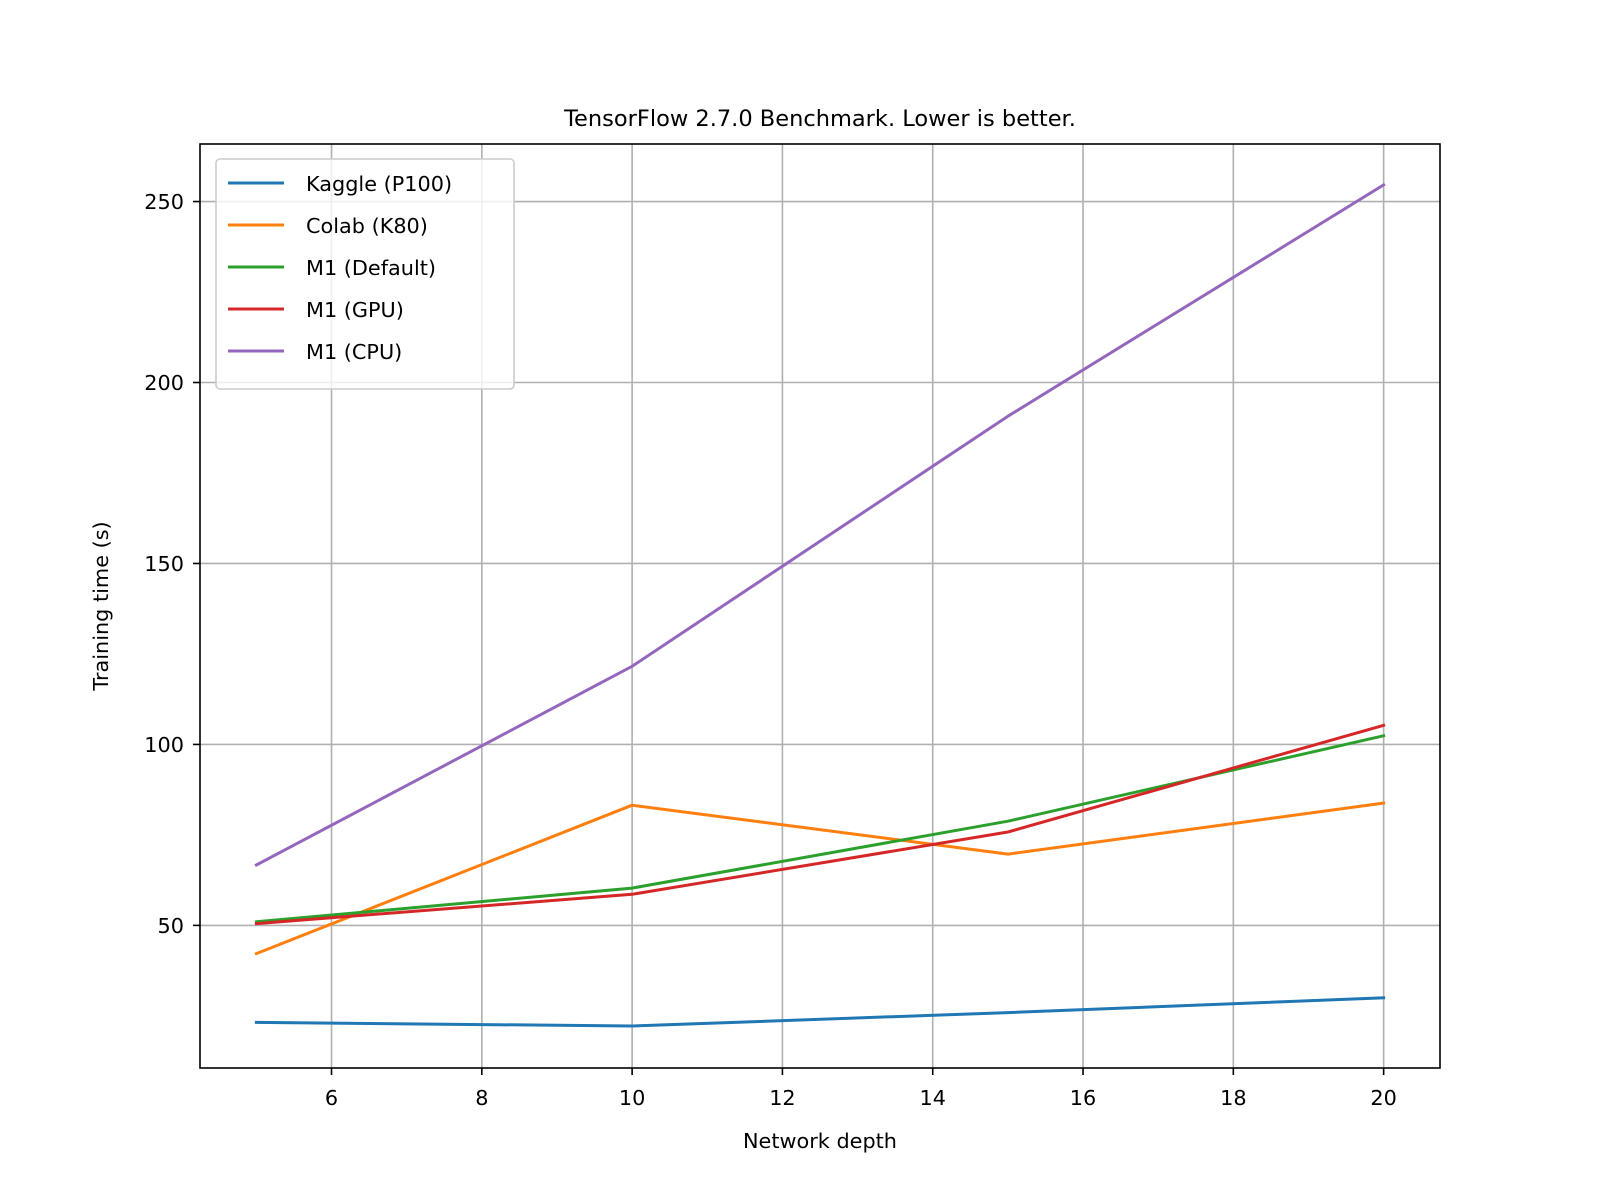 This screenshot has height=1200, width=1600. I want to click on y-tick-label: 250, so click(164, 202).